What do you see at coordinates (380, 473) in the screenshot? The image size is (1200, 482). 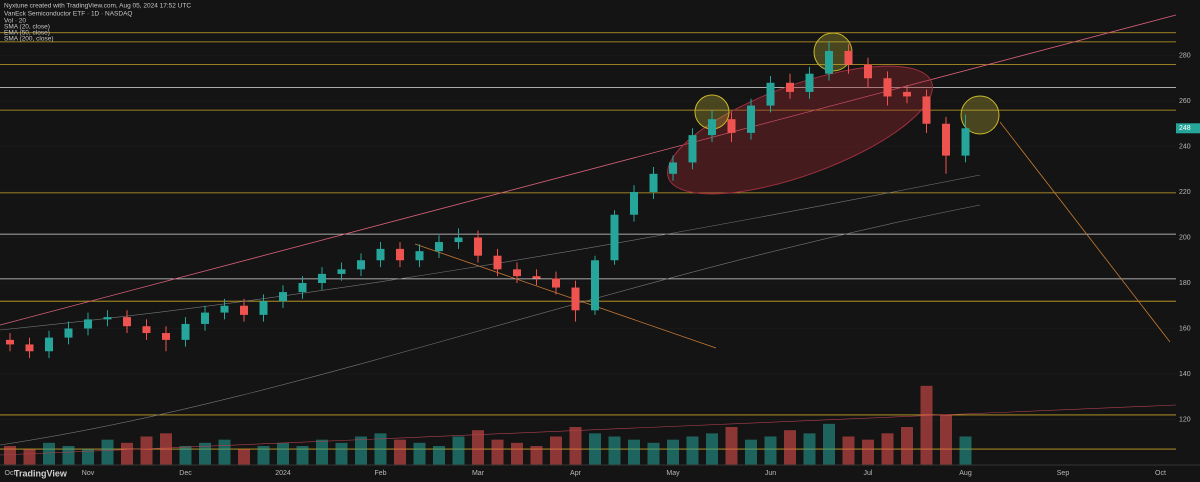 I see `x-tick-label: Feb` at bounding box center [380, 473].